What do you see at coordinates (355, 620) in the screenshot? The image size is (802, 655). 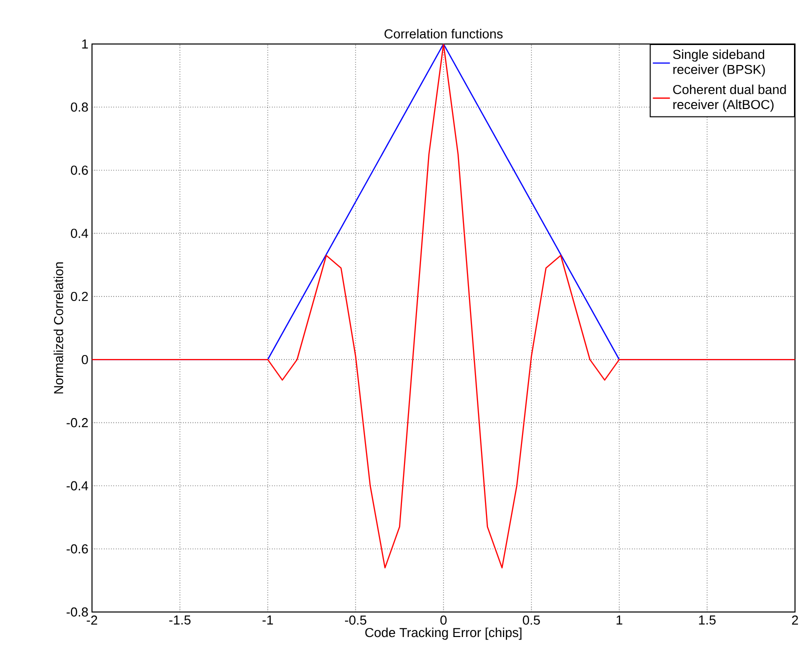 I see `x-tick-label: -0.5` at bounding box center [355, 620].